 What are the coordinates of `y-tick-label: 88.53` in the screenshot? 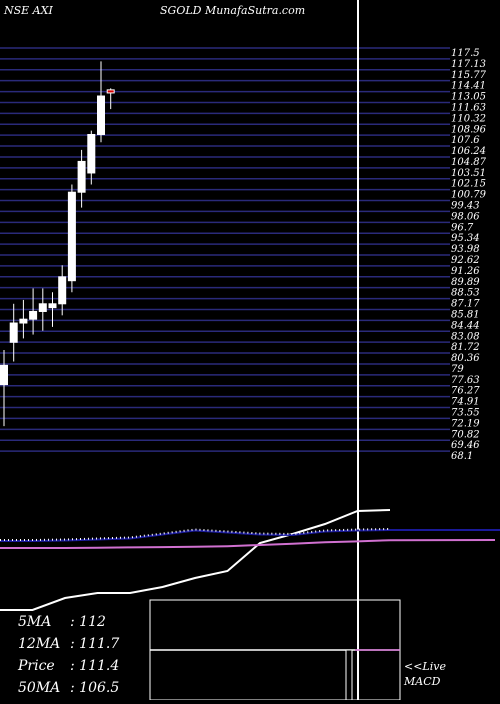 It's located at (465, 293).